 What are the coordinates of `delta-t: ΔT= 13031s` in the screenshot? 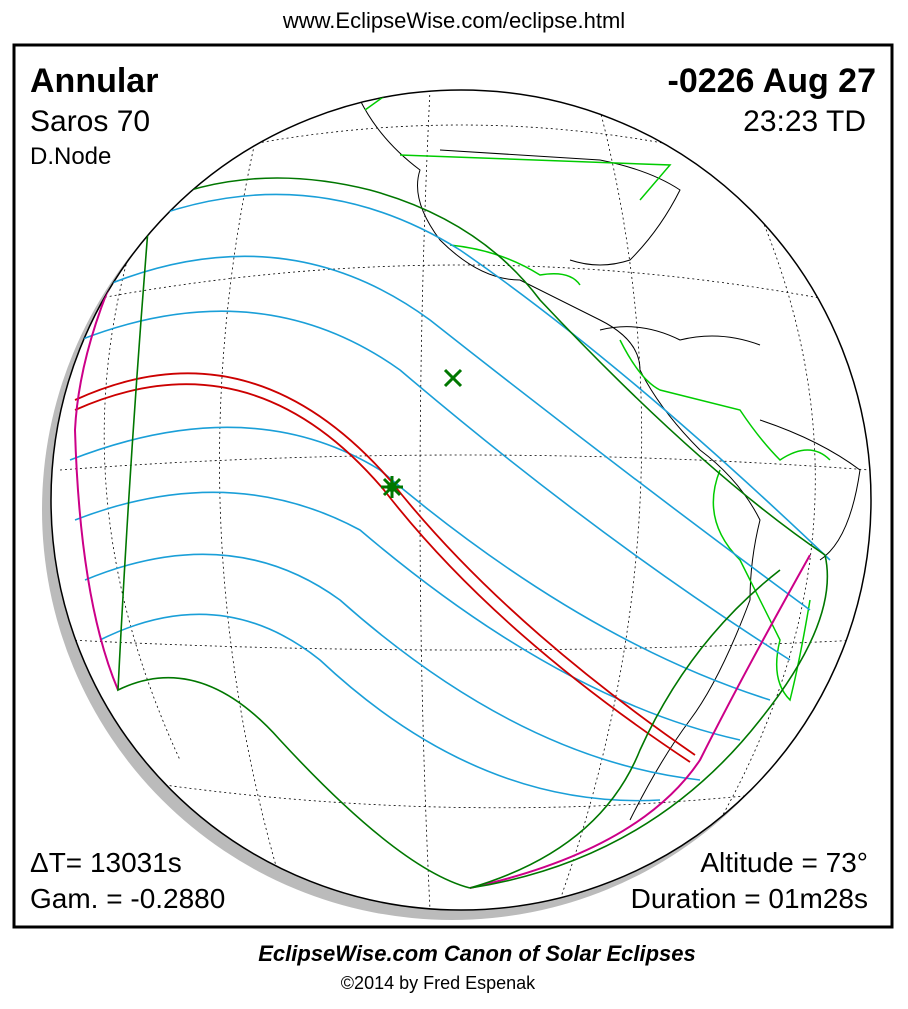 It's located at (106, 862).